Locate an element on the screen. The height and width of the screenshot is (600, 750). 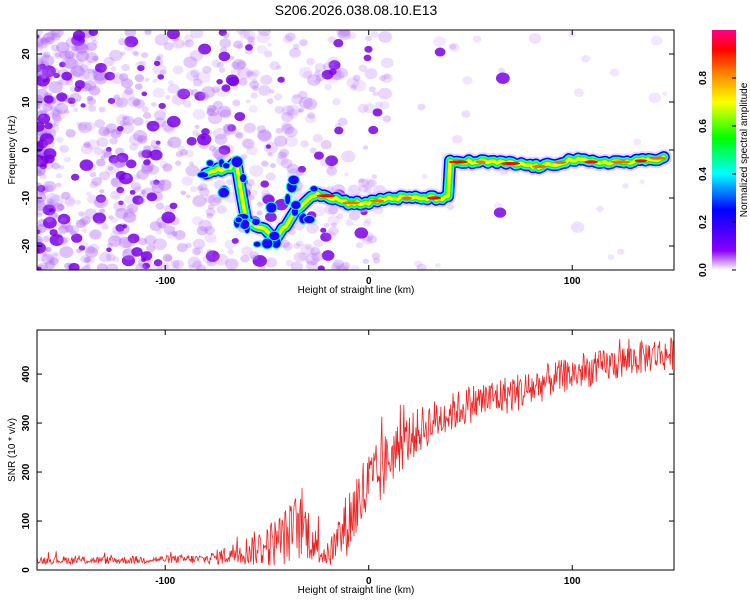
colorbar-gradient is located at coordinates (724, 150).